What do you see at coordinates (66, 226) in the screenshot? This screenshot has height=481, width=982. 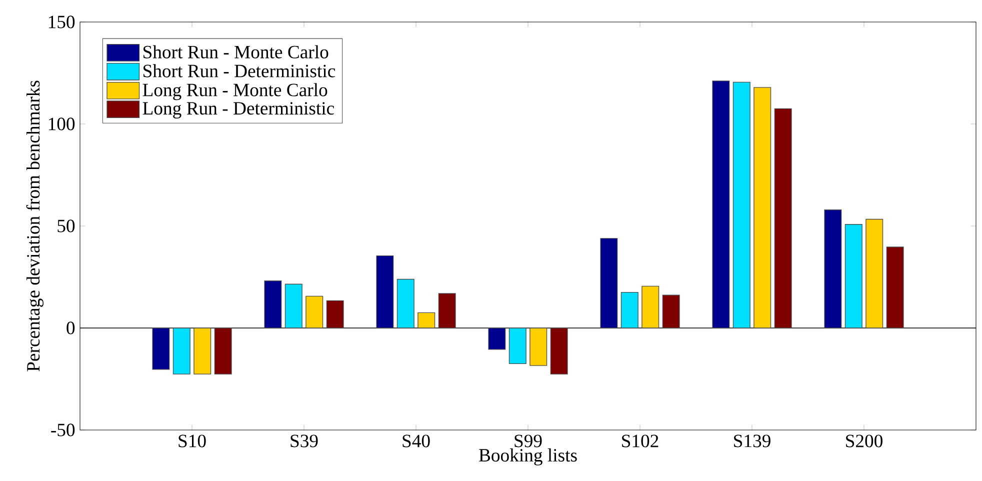 I see `y-tick-label: 50` at bounding box center [66, 226].